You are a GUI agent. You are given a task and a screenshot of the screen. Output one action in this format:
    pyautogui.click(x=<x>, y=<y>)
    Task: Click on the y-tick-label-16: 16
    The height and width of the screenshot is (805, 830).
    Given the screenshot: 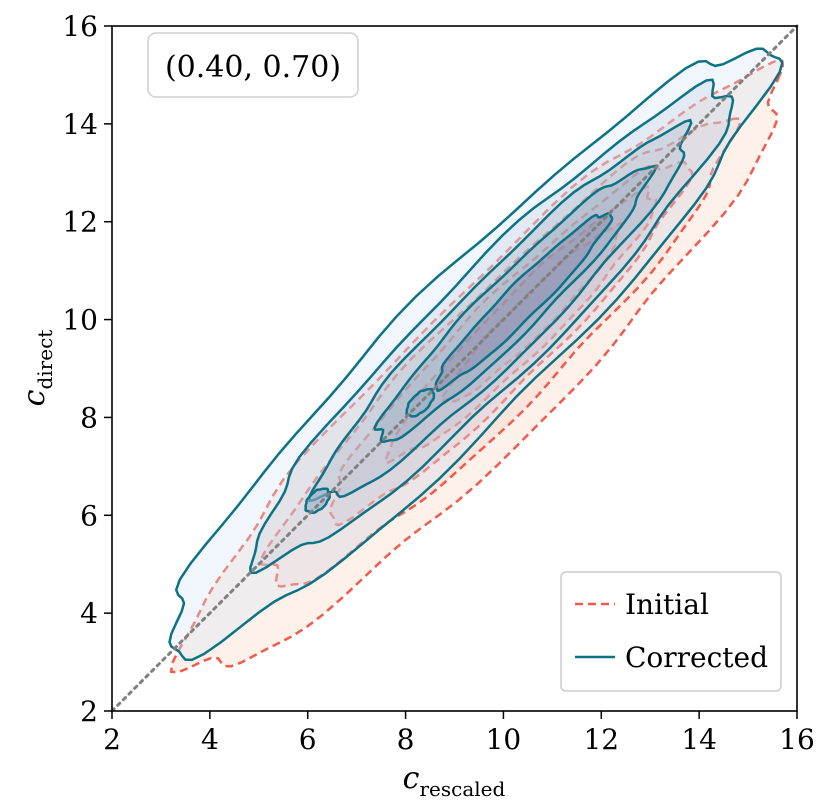 What is the action you would take?
    pyautogui.click(x=80, y=26)
    